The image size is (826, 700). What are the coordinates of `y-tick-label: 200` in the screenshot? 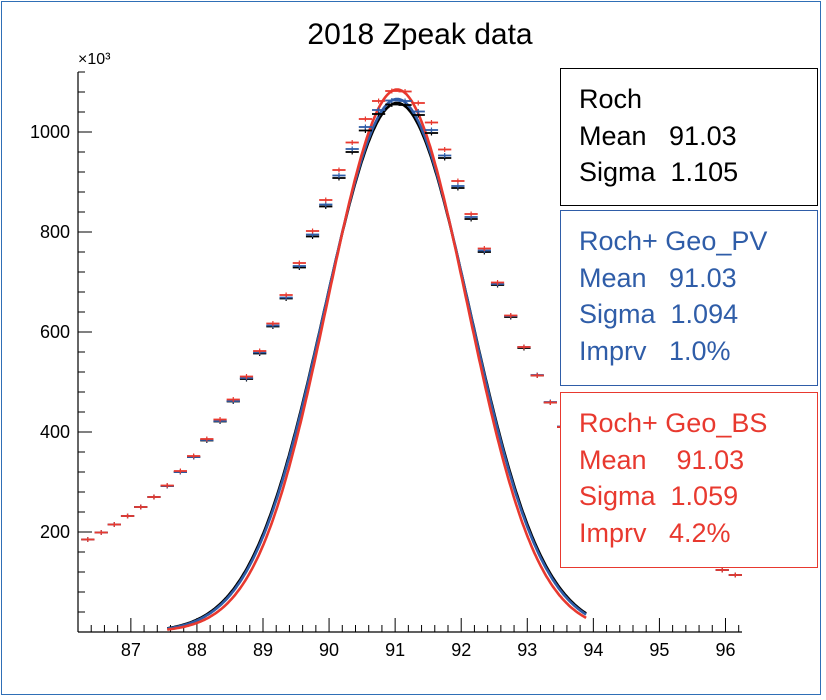 It's located at (55, 532).